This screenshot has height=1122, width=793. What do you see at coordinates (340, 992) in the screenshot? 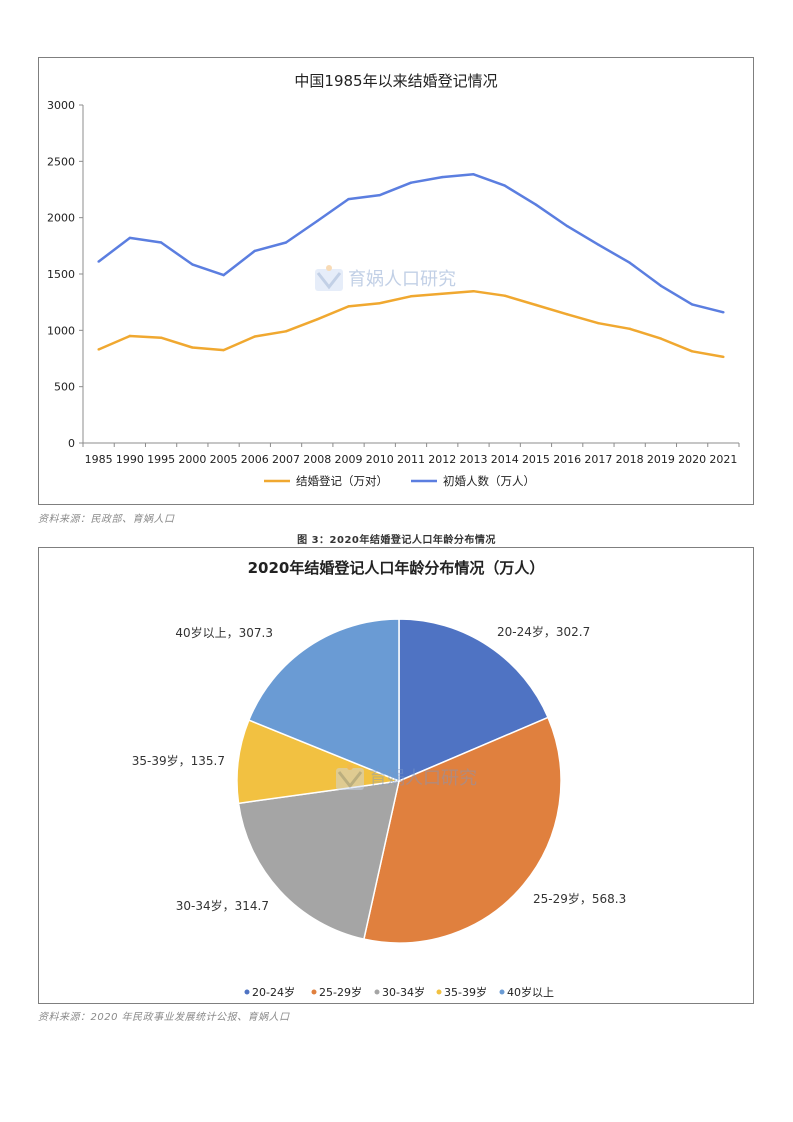
I see `legend-label-1: 25-29岁` at bounding box center [340, 992].